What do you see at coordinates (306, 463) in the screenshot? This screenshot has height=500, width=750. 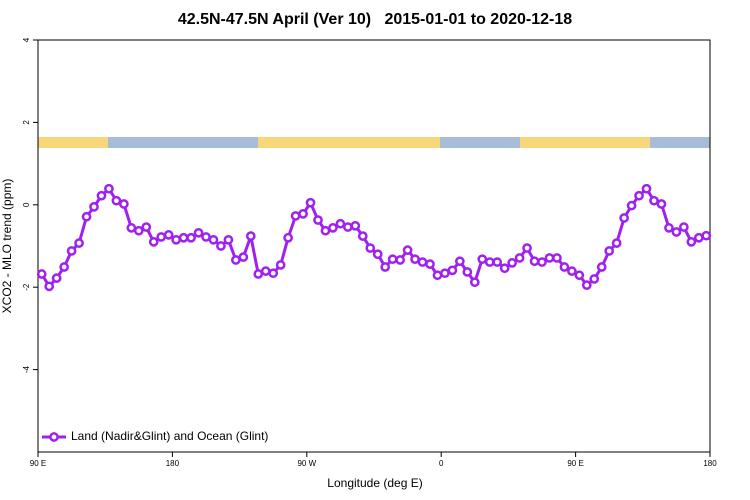 I see `x-tick-label: 90 W` at bounding box center [306, 463].